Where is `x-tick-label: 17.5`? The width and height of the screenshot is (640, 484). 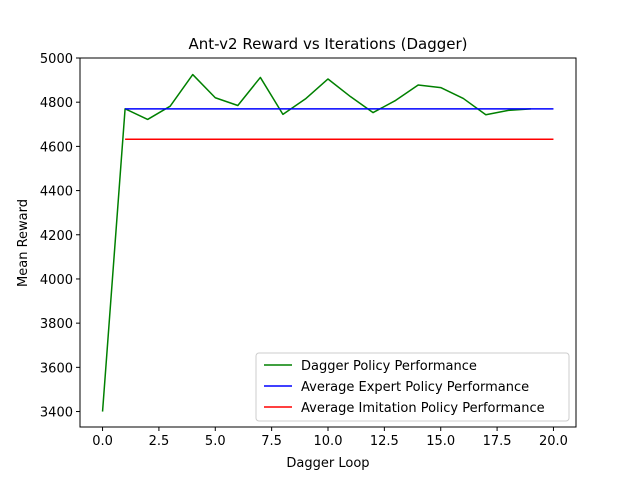 x-tick-label: 17.5 is located at coordinates (497, 441).